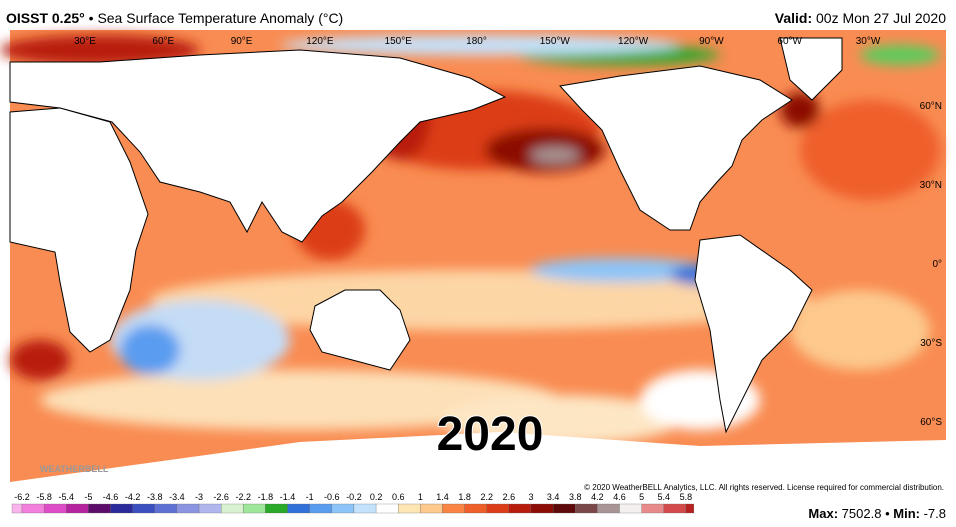 The height and width of the screenshot is (527, 956). I want to click on lon-label: 60°W, so click(789, 41).